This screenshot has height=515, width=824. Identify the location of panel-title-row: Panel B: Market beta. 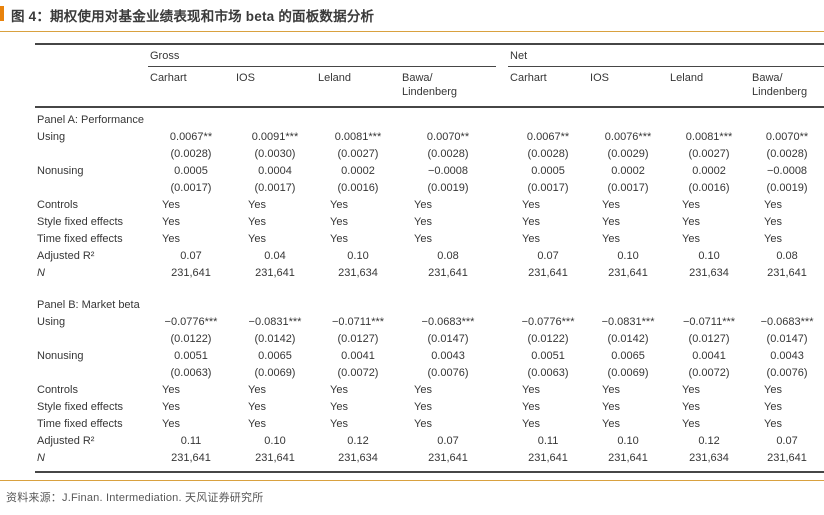
(429, 303).